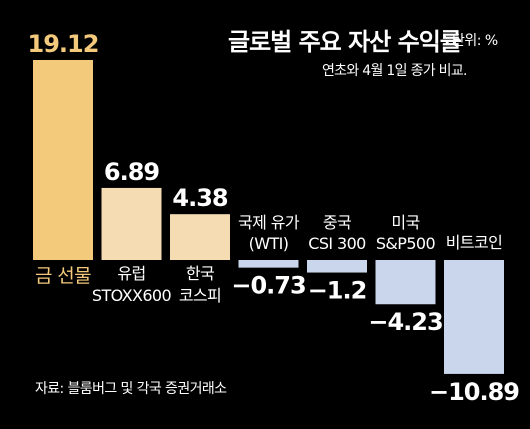  What do you see at coordinates (405, 322) in the screenshot?
I see `value-label: −4.23` at bounding box center [405, 322].